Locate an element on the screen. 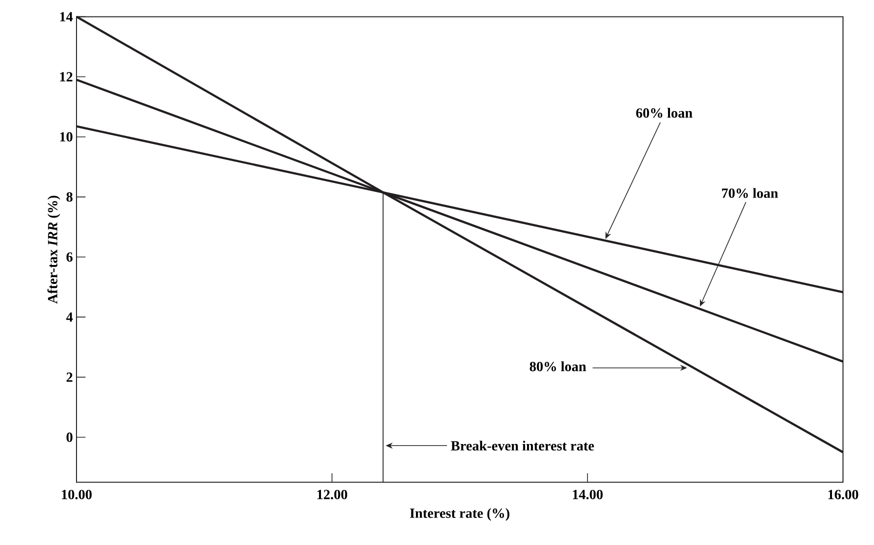  y-tick-label: 14 is located at coordinates (66, 17).